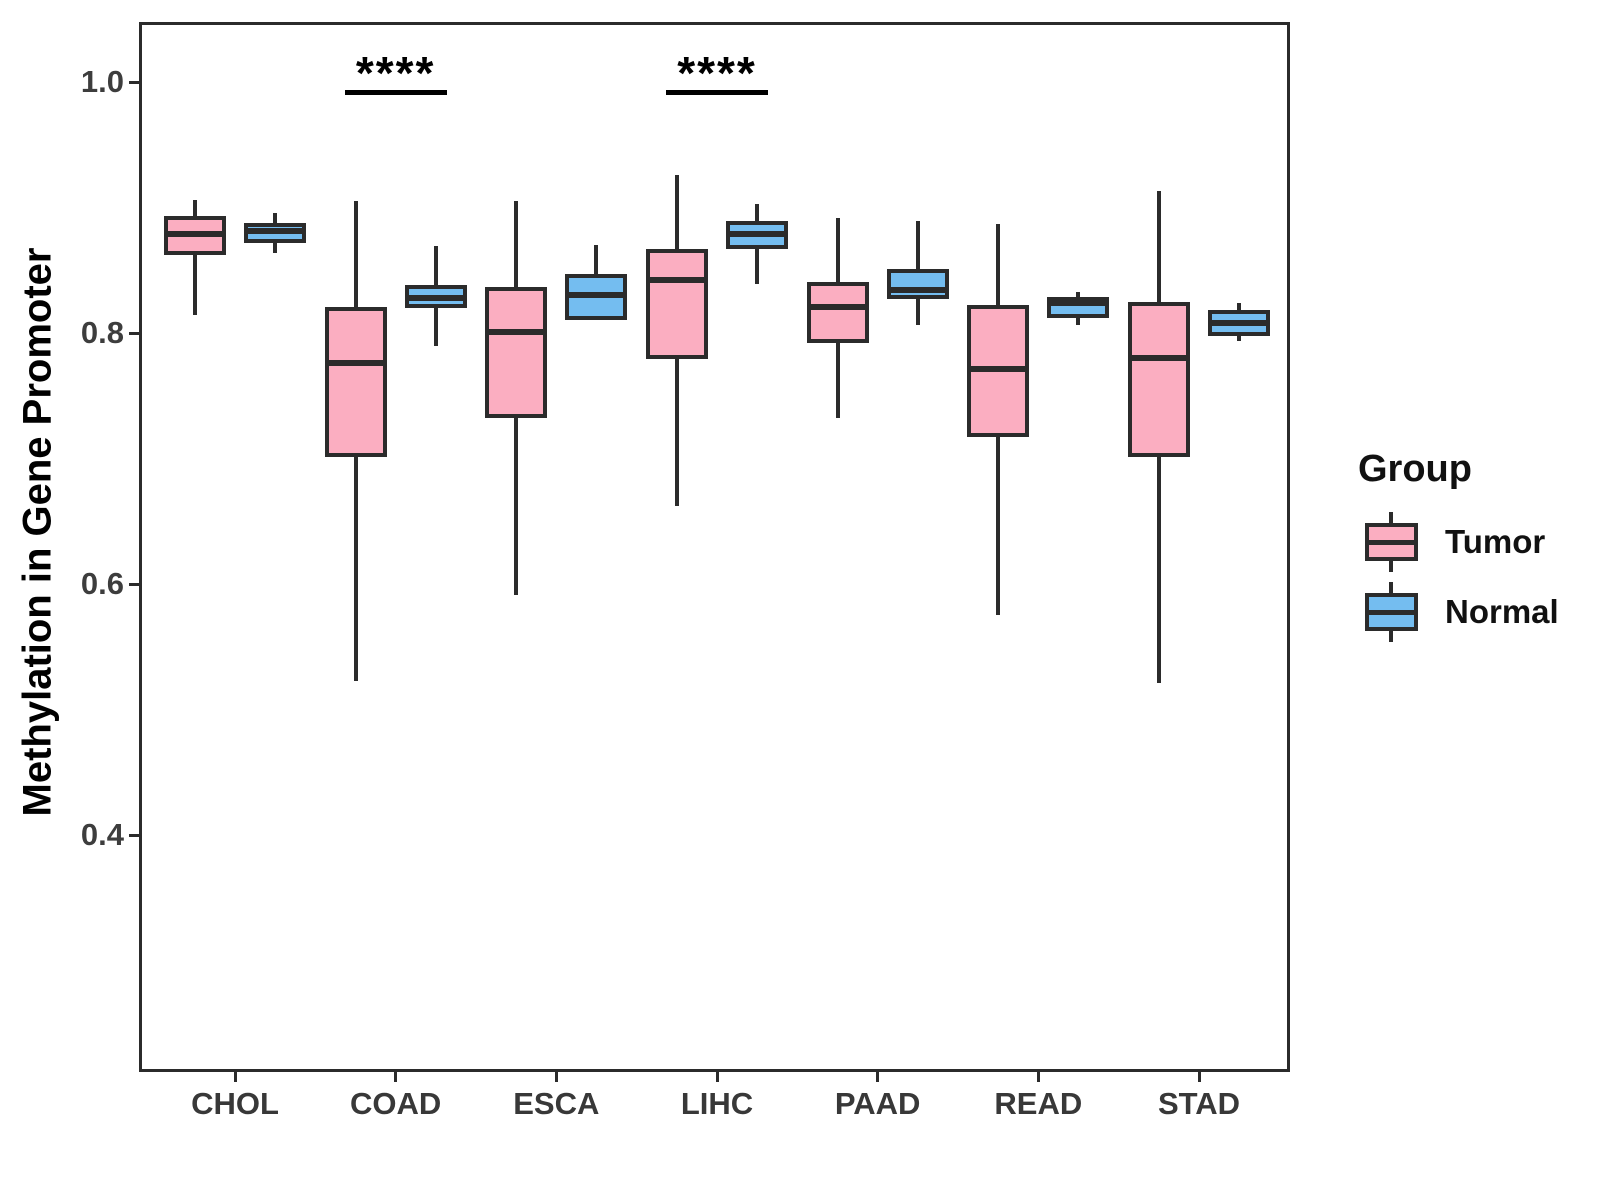 The height and width of the screenshot is (1200, 1600). What do you see at coordinates (677, 433) in the screenshot?
I see `whisker-lower-tumor-lihc` at bounding box center [677, 433].